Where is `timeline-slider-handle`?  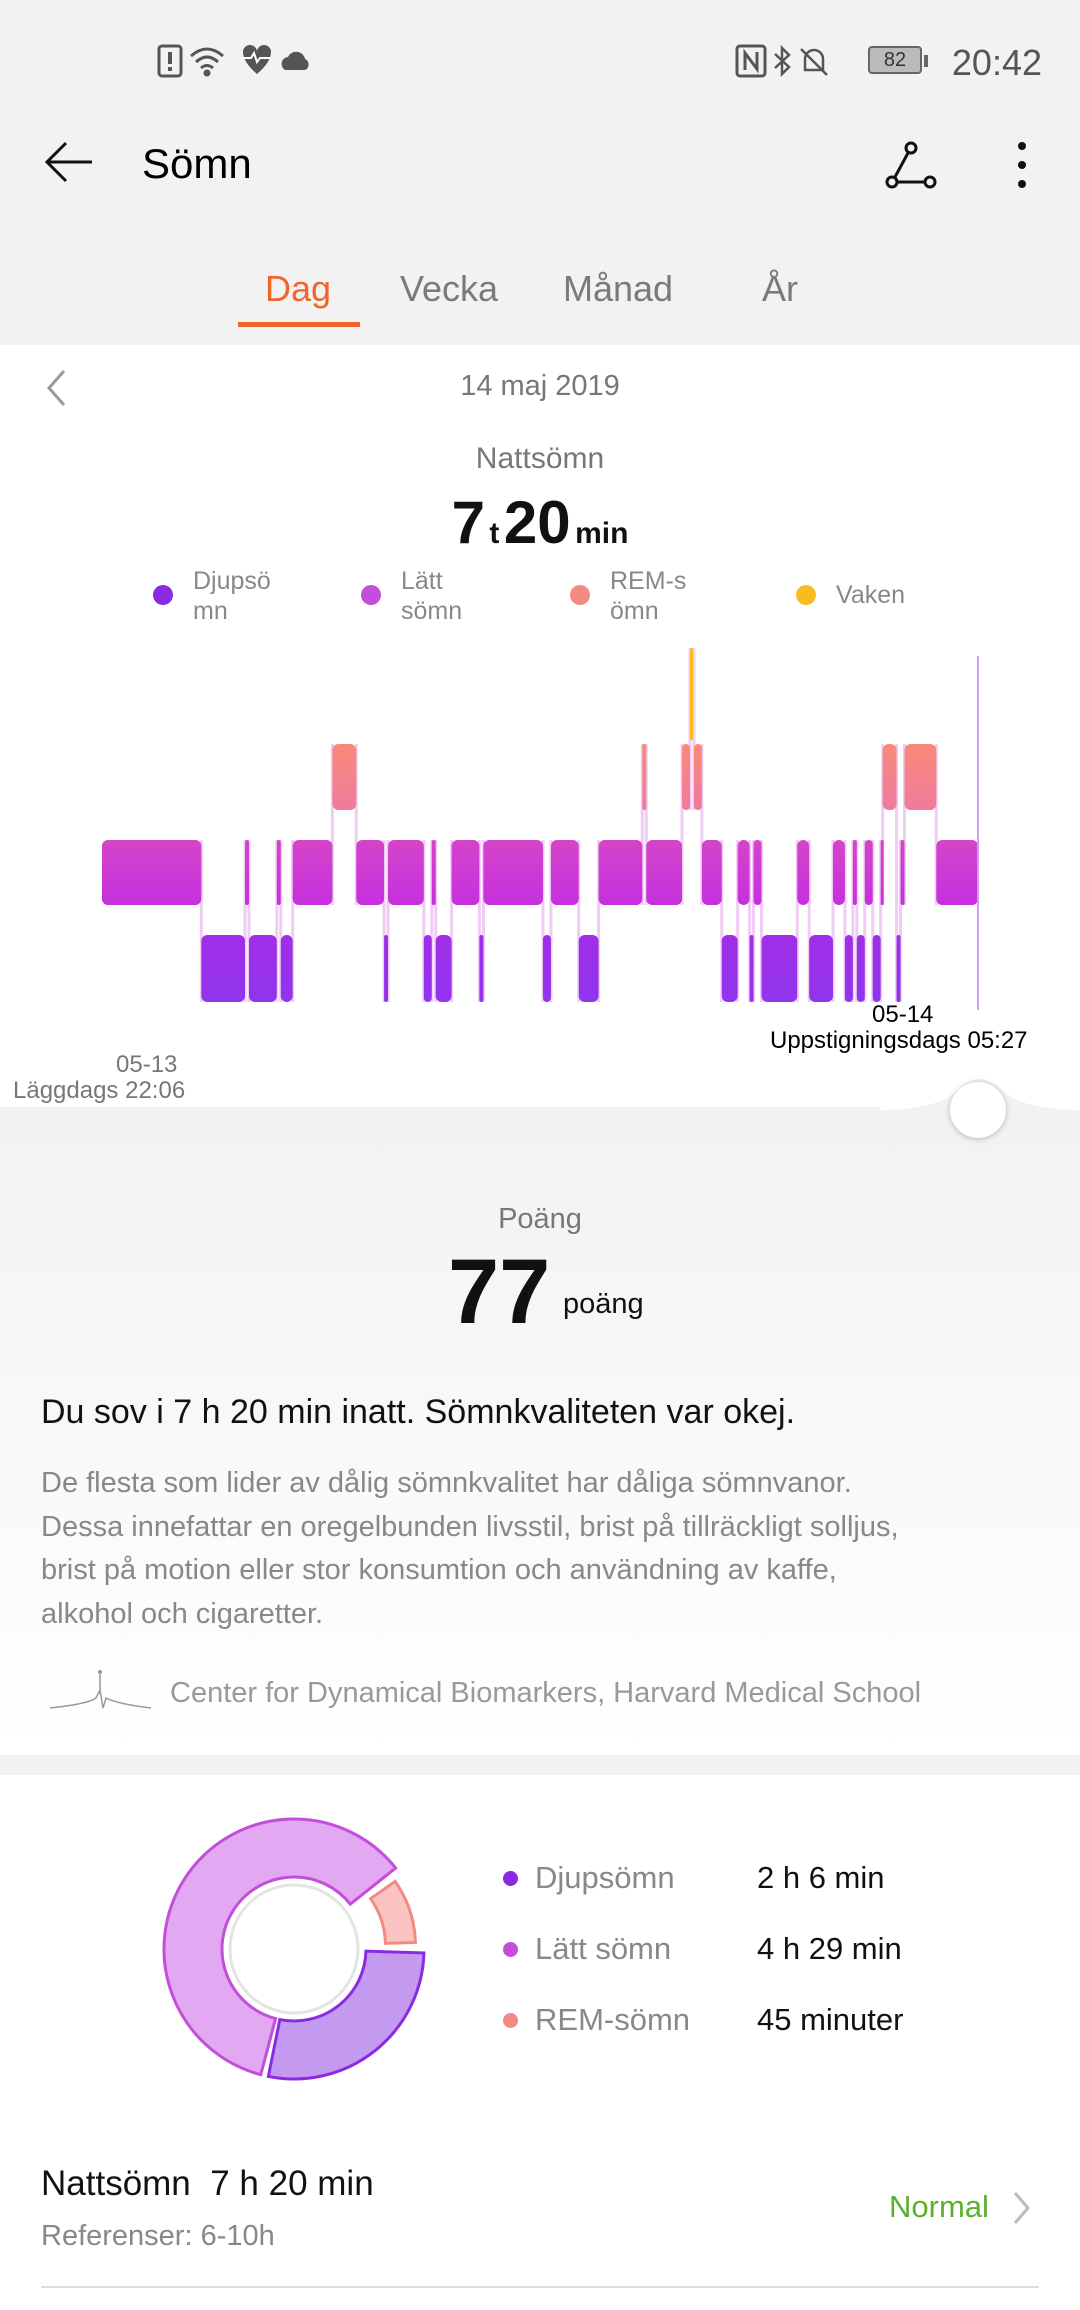 timeline-slider-handle is located at coordinates (978, 1110).